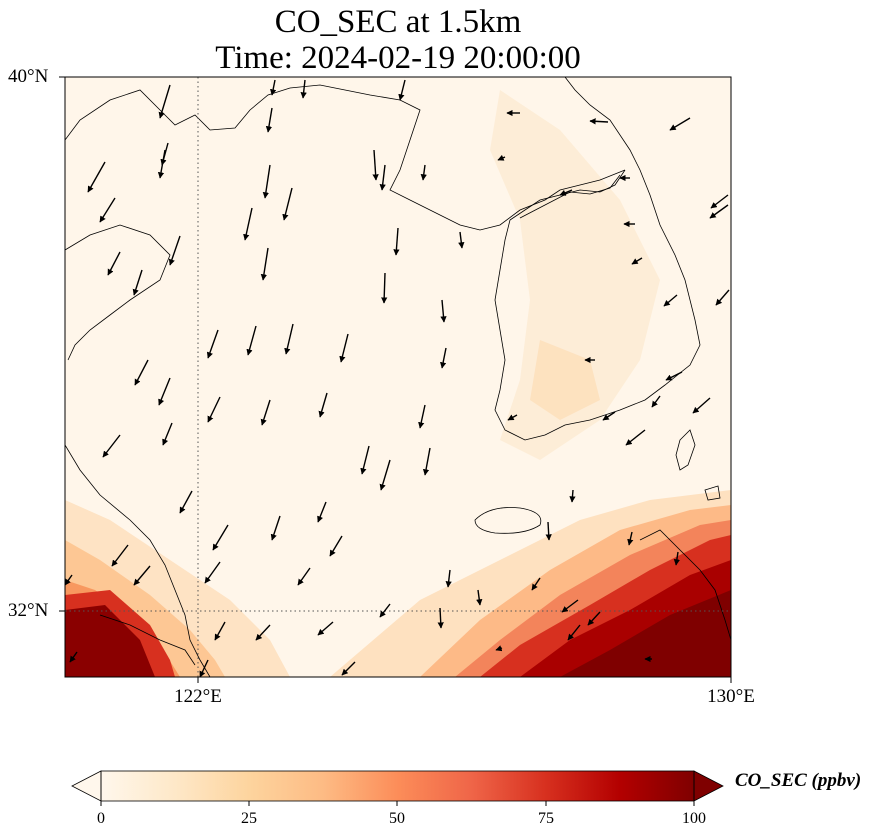  I want to click on lat-label-40: 40°N, so click(28, 76).